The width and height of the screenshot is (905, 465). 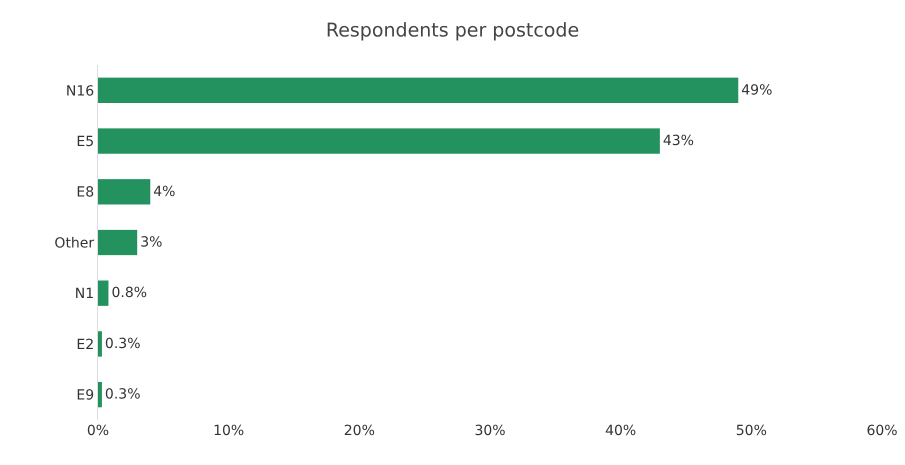 I want to click on y-tick-label: E5, so click(x=85, y=142).